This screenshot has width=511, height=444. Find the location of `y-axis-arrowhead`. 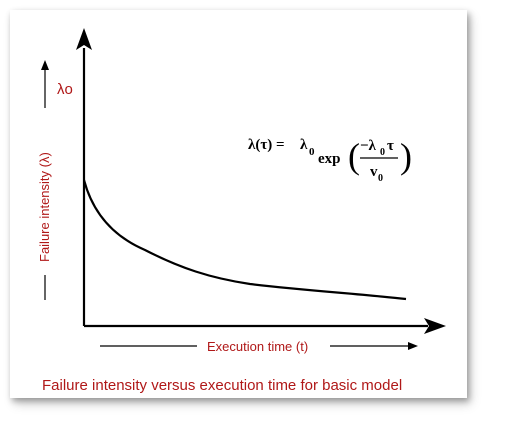

y-axis-arrowhead is located at coordinates (84, 39).